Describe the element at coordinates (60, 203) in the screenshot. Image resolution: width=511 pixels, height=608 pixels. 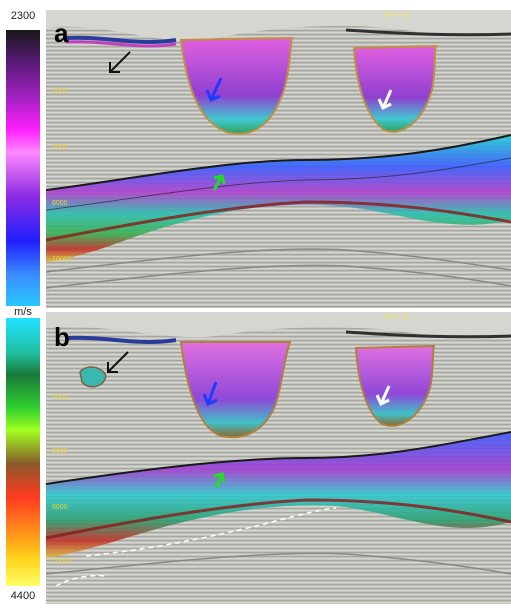
I see `panel-a-depth-label-3: 6000` at that location.